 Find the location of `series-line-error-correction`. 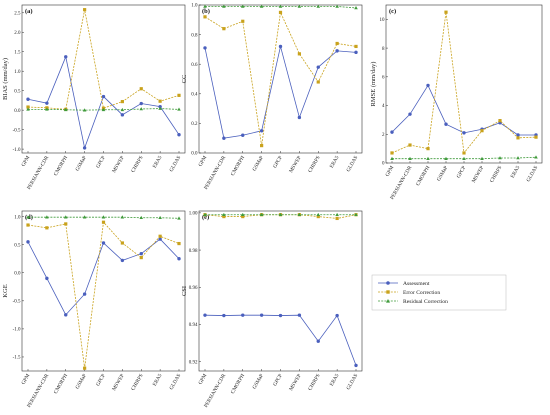

series-line-error-correction is located at coordinates (280, 216).